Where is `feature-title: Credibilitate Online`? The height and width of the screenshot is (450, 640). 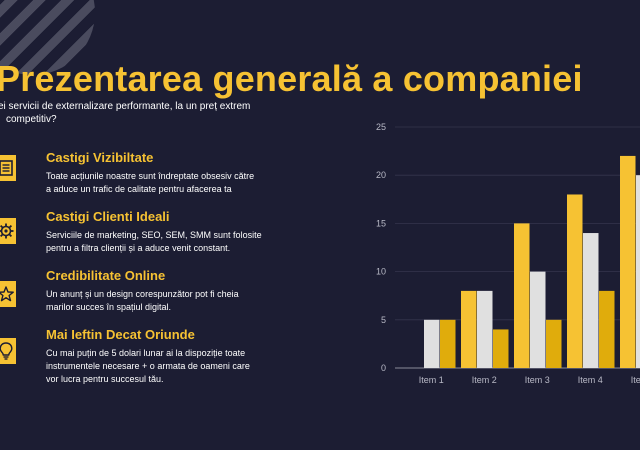
feature-title: Credibilitate Online is located at coordinates (106, 275).